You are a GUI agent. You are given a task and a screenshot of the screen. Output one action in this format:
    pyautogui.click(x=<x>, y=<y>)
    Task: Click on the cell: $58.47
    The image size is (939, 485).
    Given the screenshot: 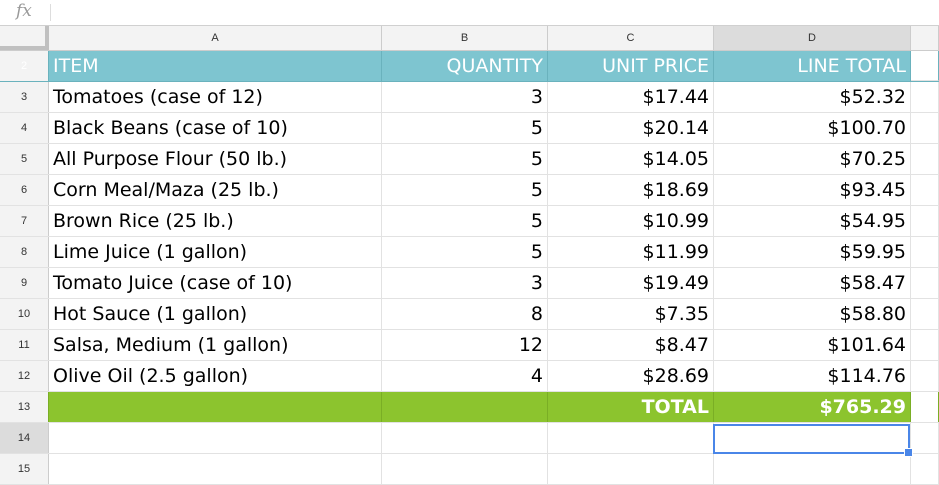 What is the action you would take?
    pyautogui.click(x=812, y=283)
    